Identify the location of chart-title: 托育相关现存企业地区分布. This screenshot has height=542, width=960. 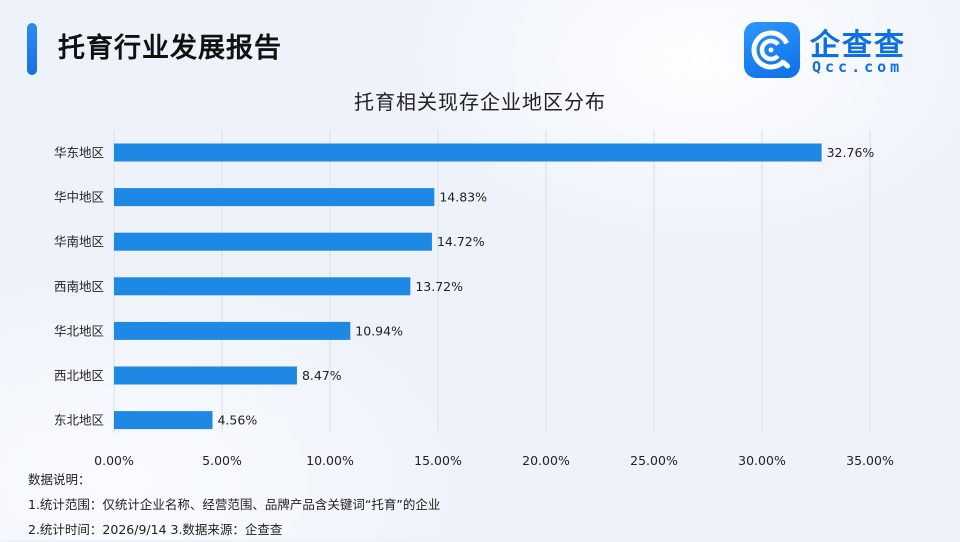
(480, 102).